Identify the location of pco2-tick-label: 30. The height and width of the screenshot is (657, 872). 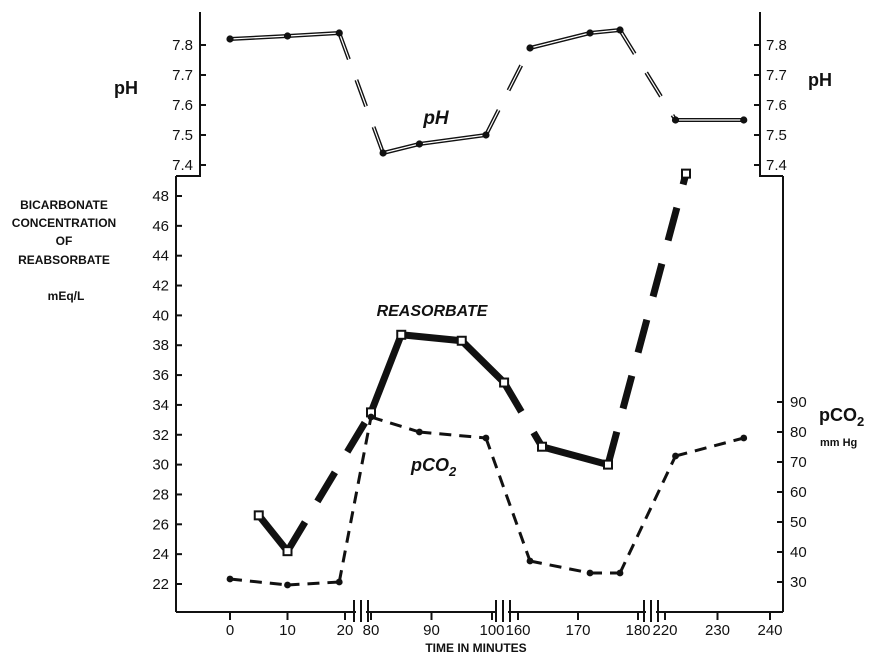
(798, 582).